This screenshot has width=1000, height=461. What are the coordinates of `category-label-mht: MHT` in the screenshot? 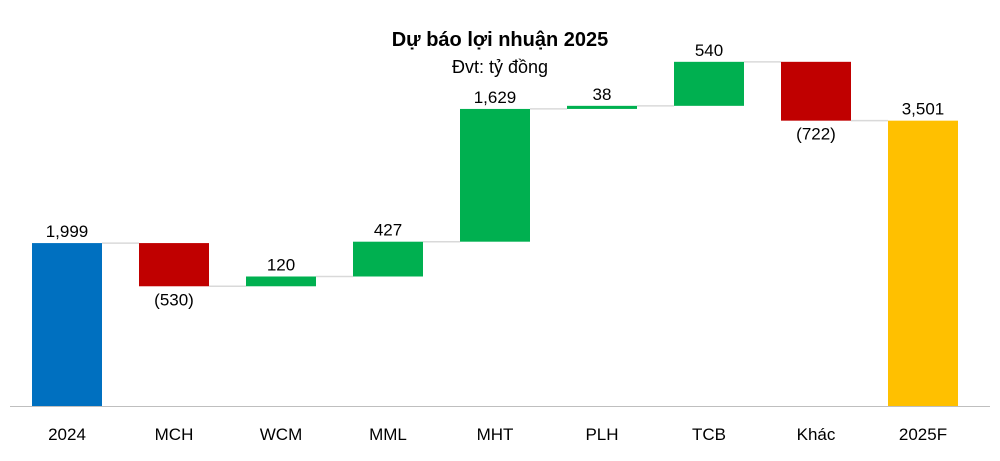 It's located at (495, 434).